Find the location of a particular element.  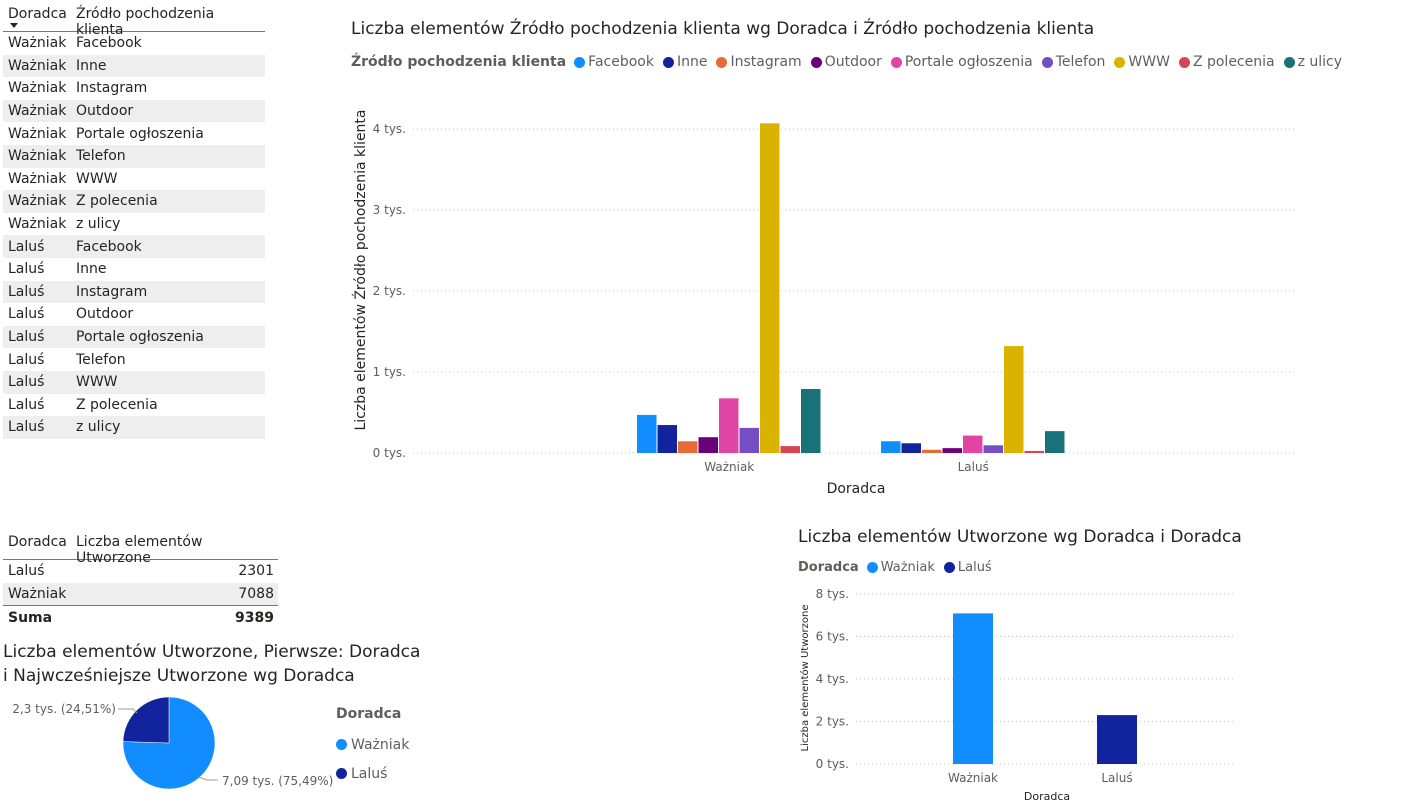

y-tick-label: 6 tys. is located at coordinates (832, 637).